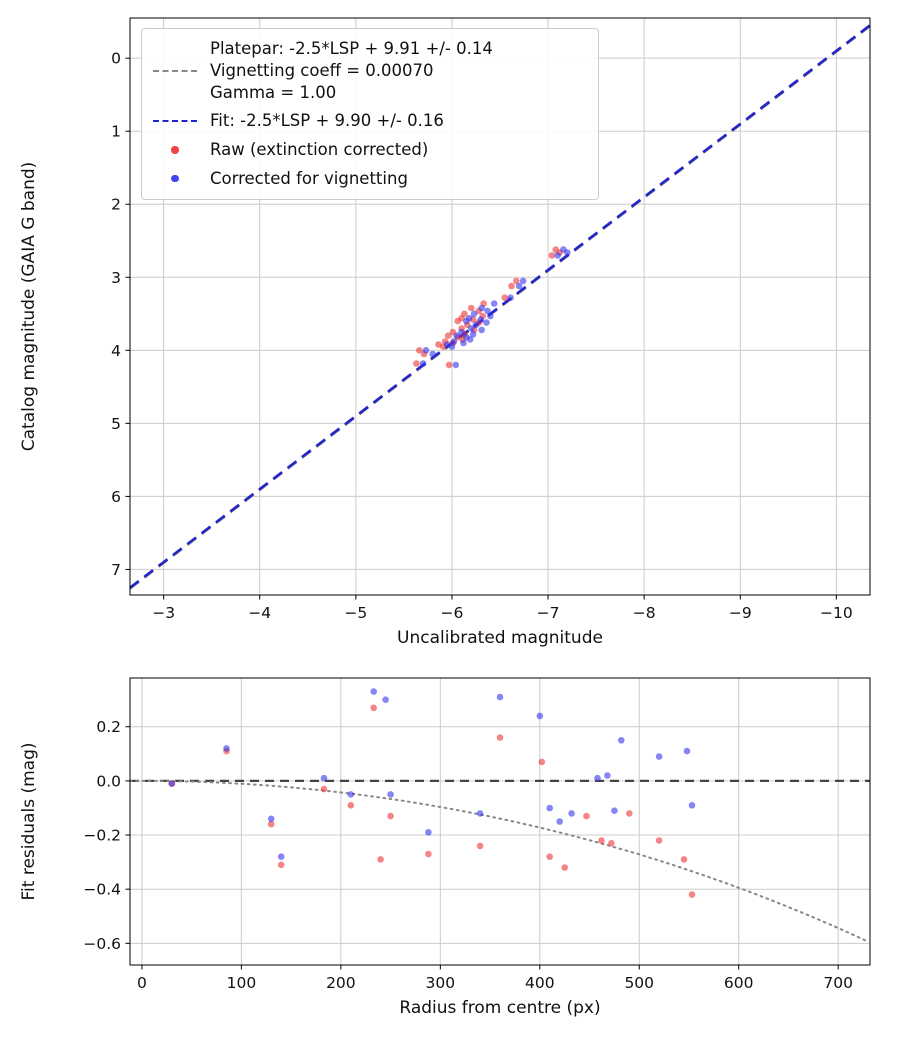 Image resolution: width=900 pixels, height=1050 pixels. What do you see at coordinates (108, 781) in the screenshot?
I see `svg-text: 0.0` at bounding box center [108, 781].